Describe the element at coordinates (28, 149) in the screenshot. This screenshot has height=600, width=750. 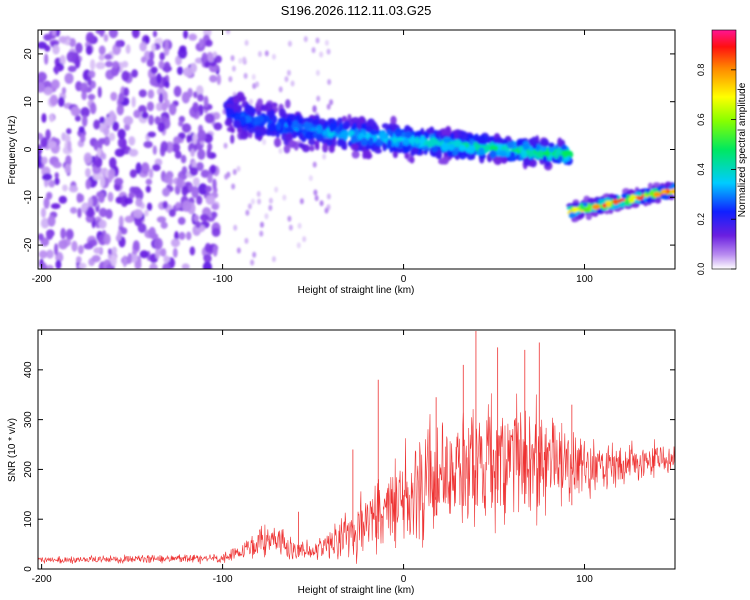
I see `spectrogram-y-tick-label: 0` at that location.